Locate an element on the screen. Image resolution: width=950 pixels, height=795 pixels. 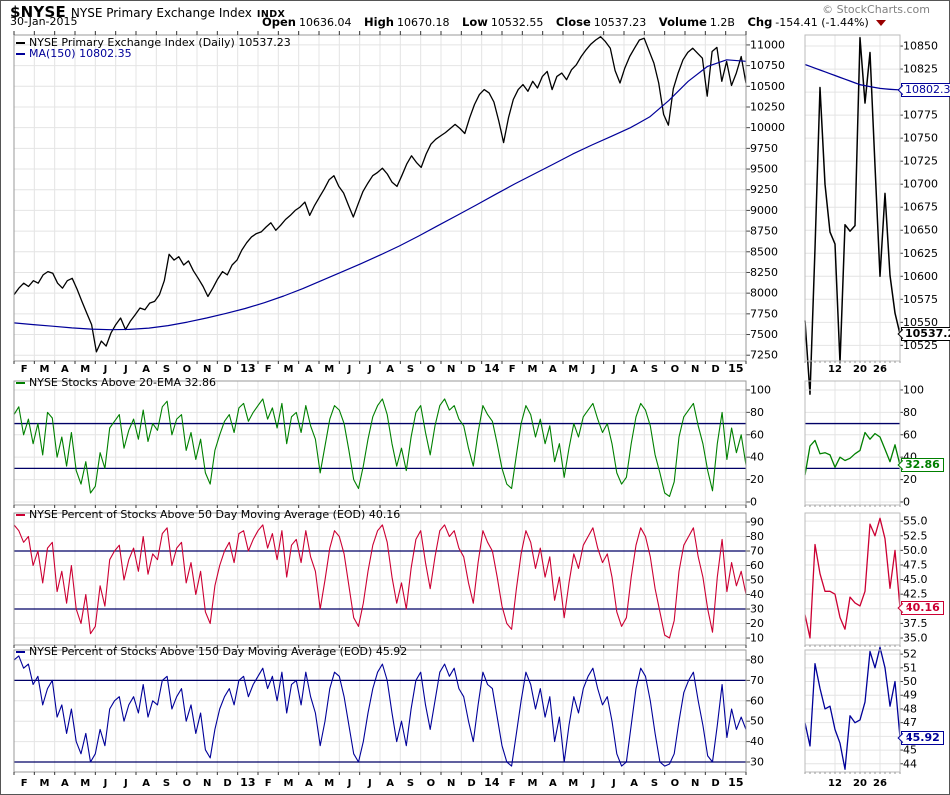
inset-y-tick-label: 0 is located at coordinates (906, 501).